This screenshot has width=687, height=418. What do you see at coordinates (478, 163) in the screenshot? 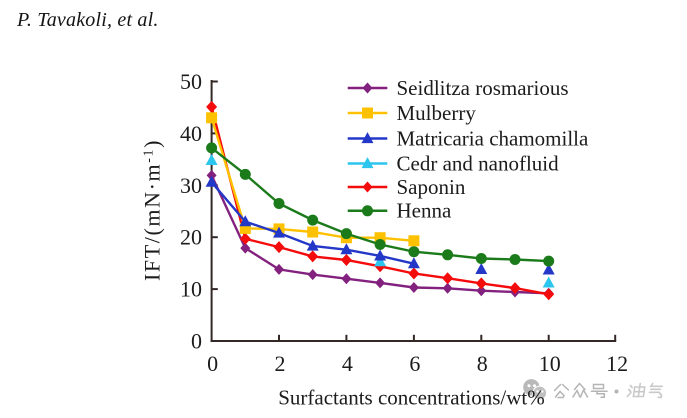
I see `svg-text: Cedr and nanofluid` at bounding box center [478, 163].